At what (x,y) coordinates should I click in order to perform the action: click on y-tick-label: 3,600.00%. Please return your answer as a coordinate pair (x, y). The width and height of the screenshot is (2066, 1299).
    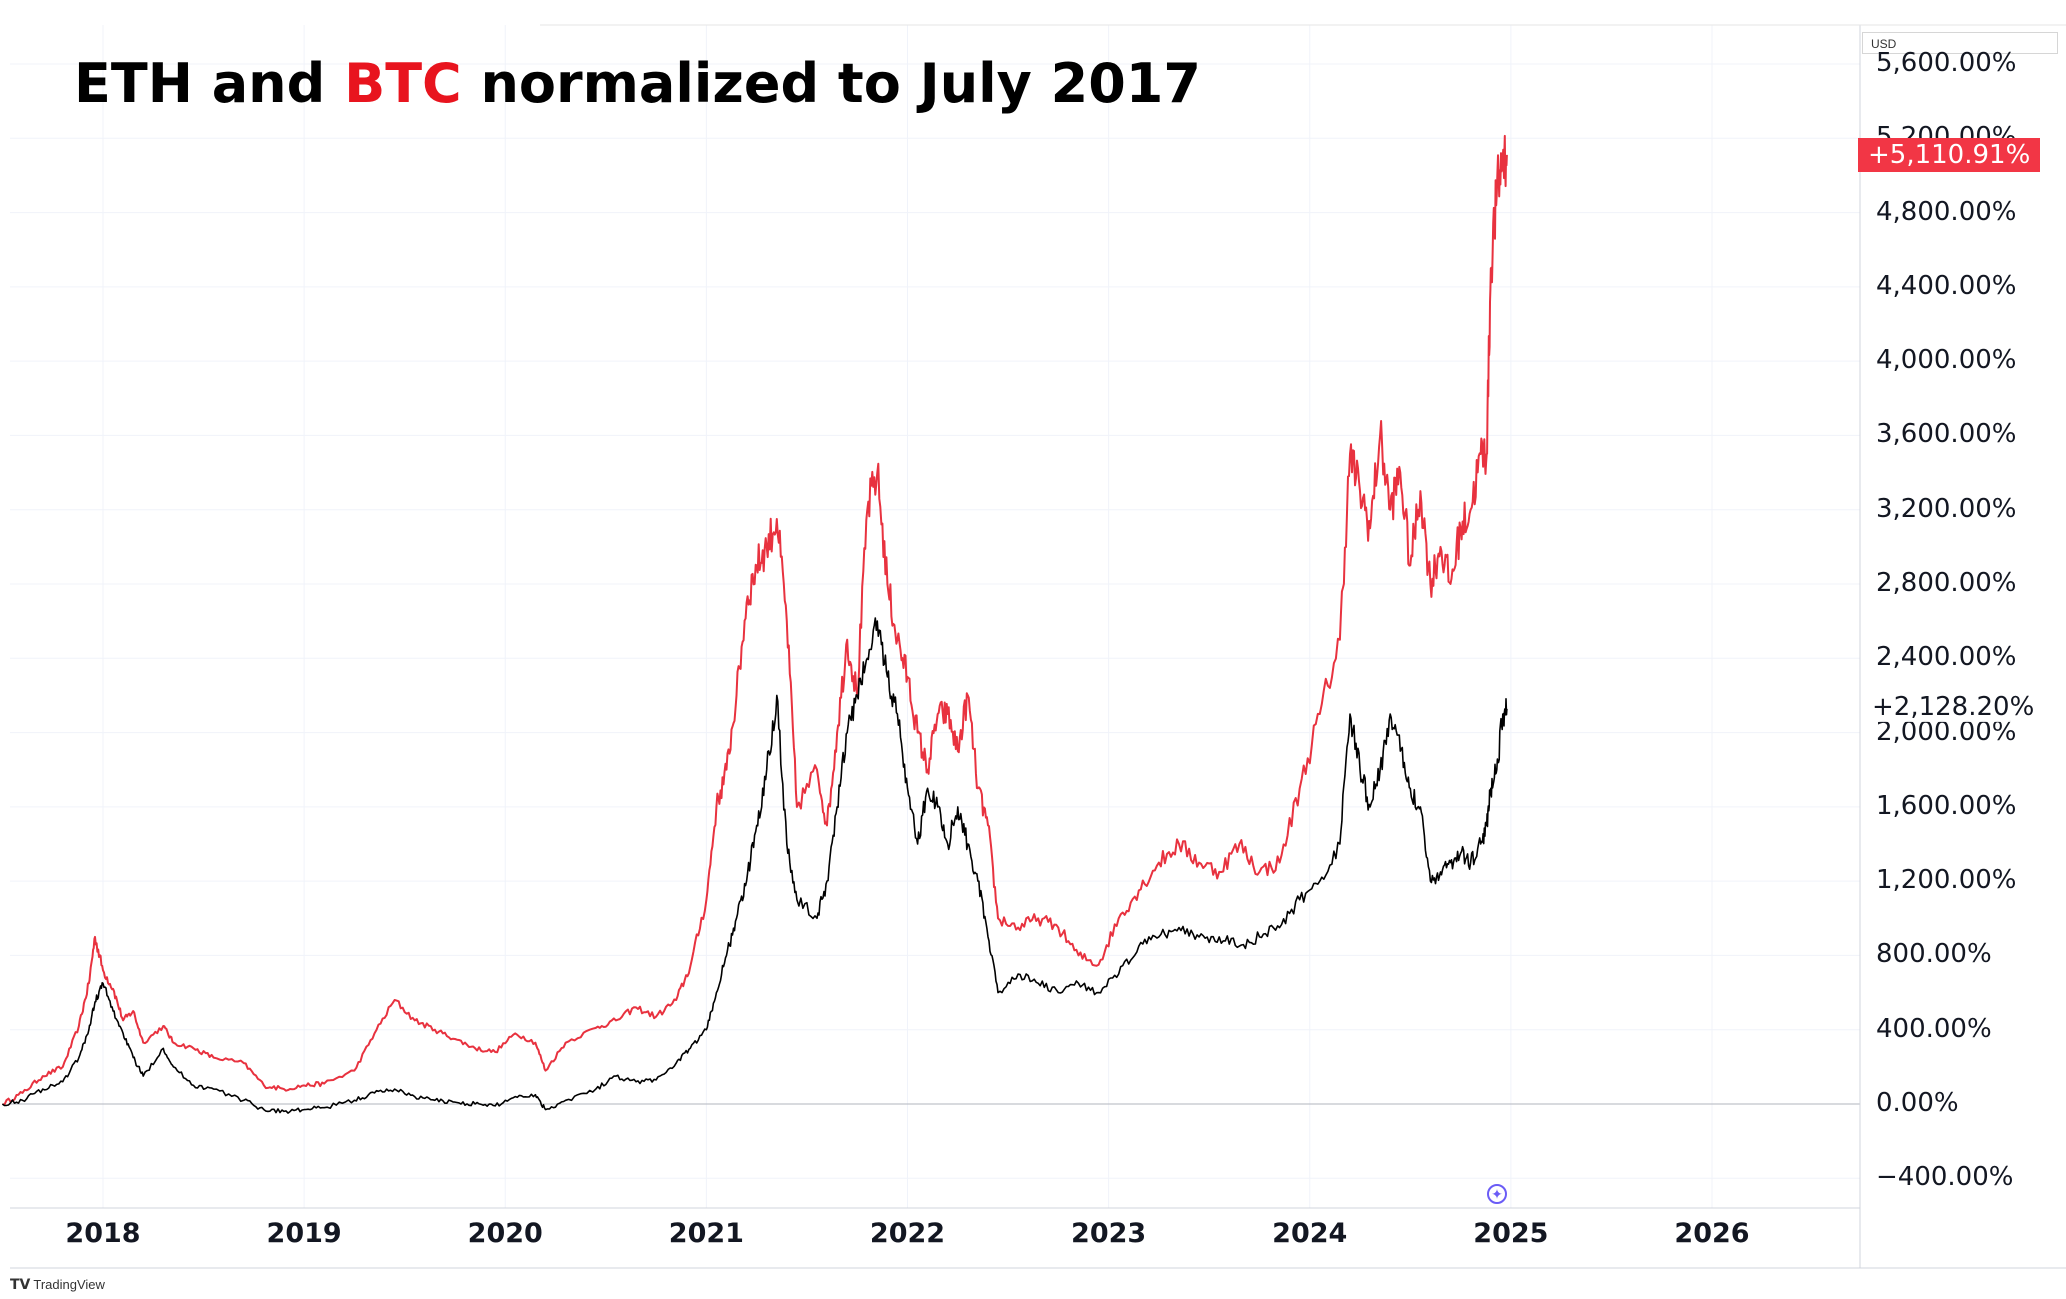
    Looking at the image, I should click on (1946, 434).